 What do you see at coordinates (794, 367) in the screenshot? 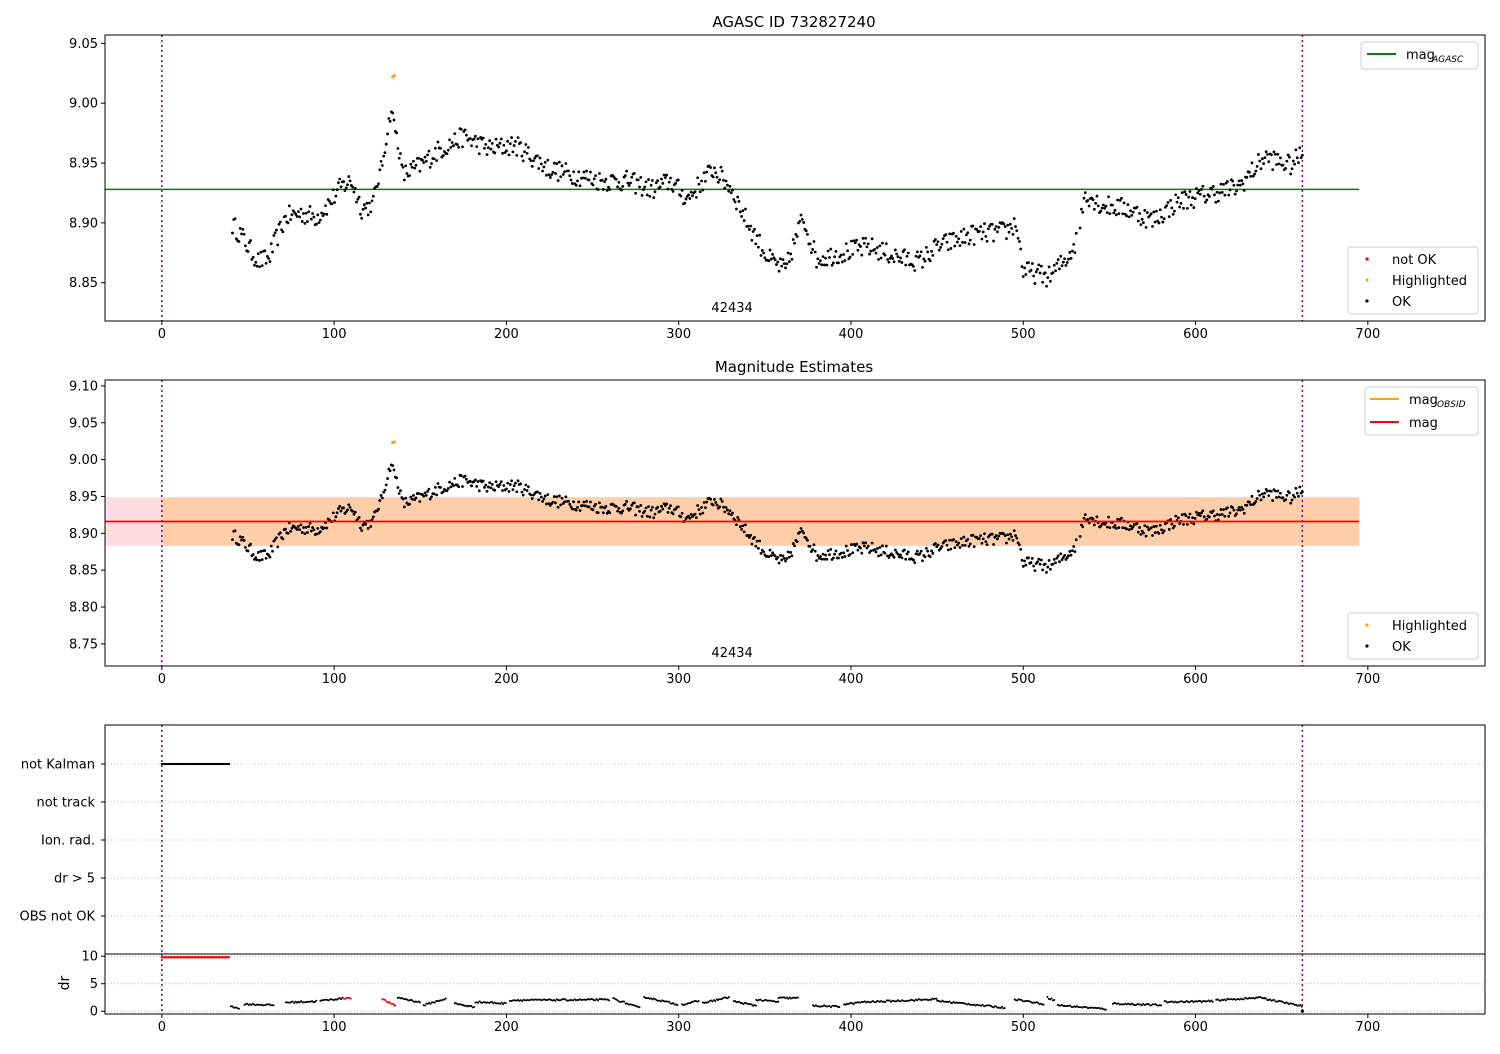
I see `panel2-title: Magnitude Estimates` at bounding box center [794, 367].